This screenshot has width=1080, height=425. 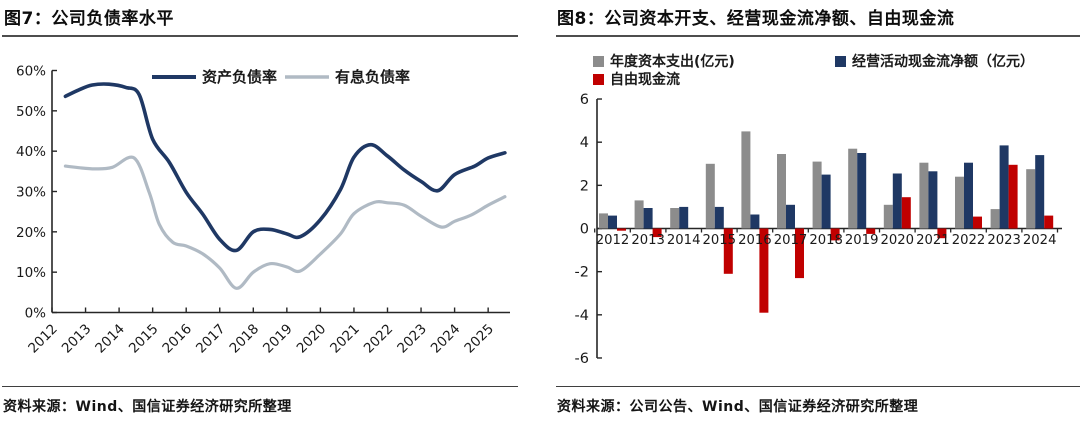 What do you see at coordinates (1004, 240) in the screenshot?
I see `x-category-label: 2023` at bounding box center [1004, 240].